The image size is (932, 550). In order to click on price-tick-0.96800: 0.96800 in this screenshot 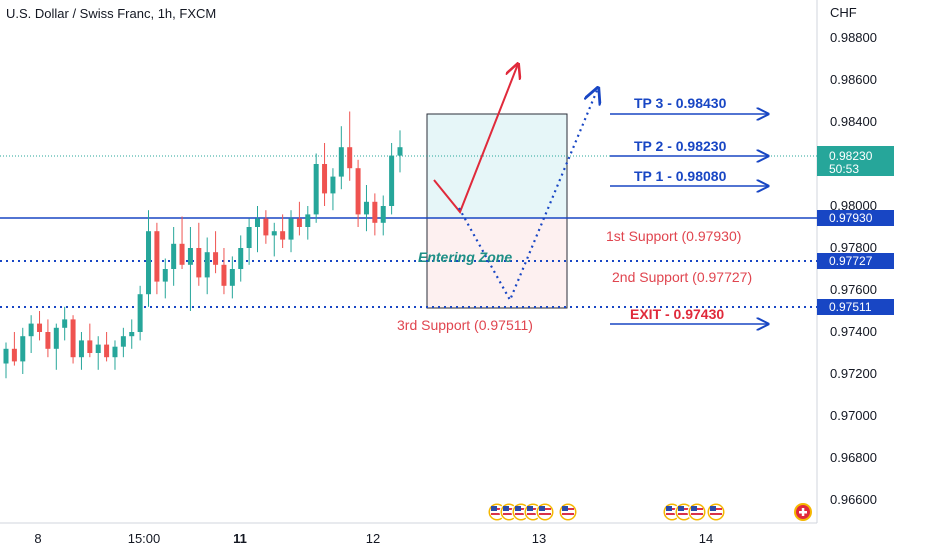, I will do `click(853, 457)`.